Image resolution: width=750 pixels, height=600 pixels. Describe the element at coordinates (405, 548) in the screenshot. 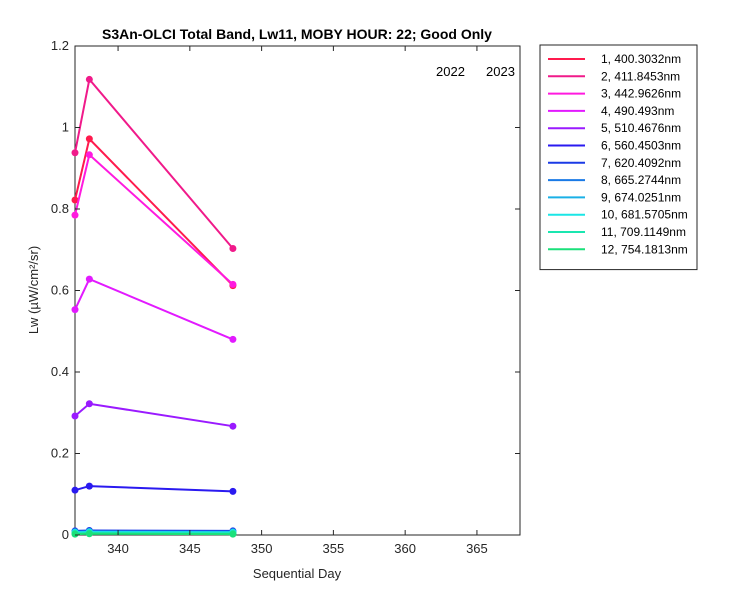

I see `x-tick-label: 360` at that location.